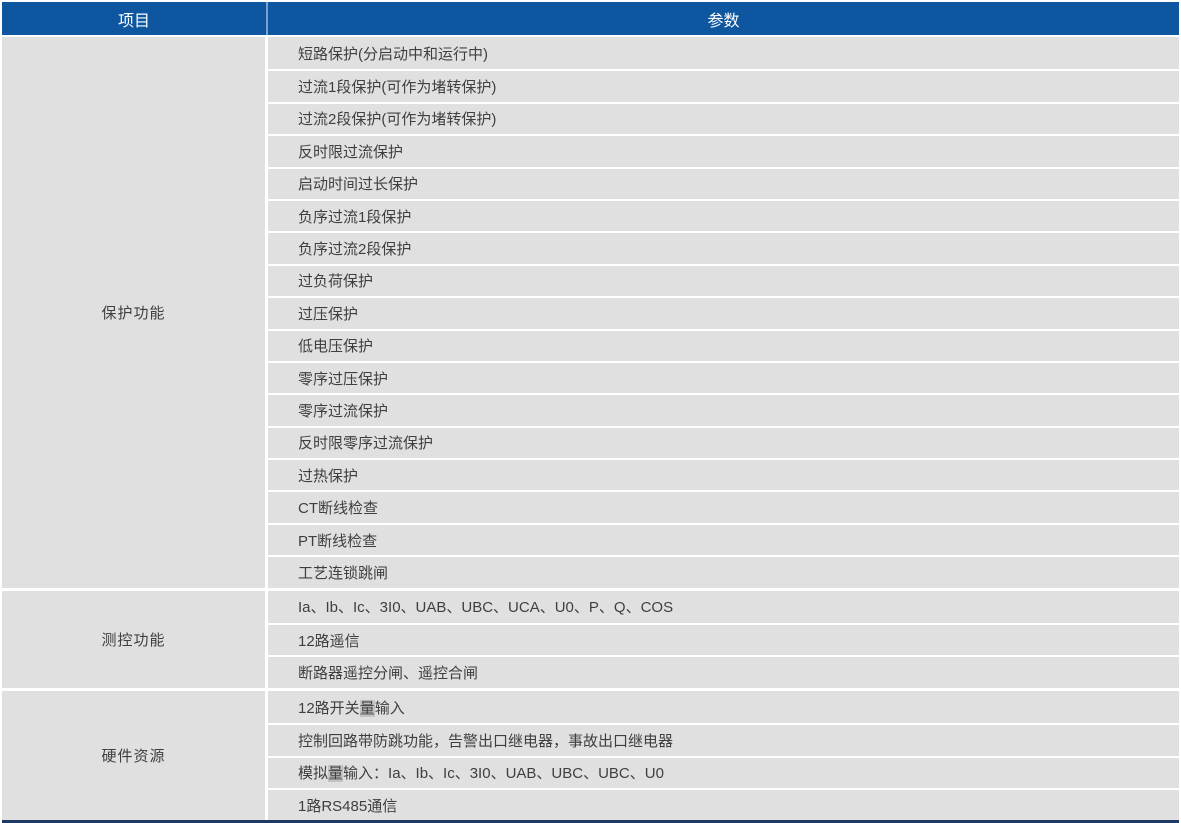  What do you see at coordinates (723, 376) in the screenshot?
I see `table-row: 零序过压保护` at bounding box center [723, 376].